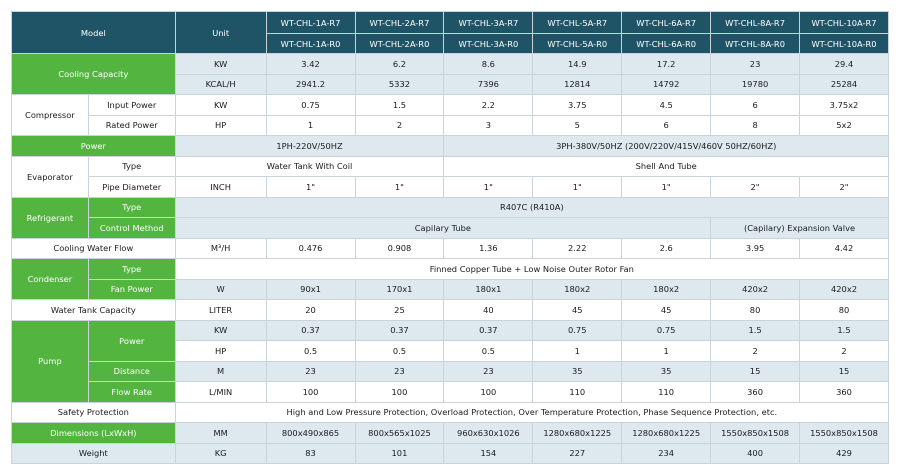  Describe the element at coordinates (220, 248) in the screenshot. I see `unit-cell: M³/H` at that location.